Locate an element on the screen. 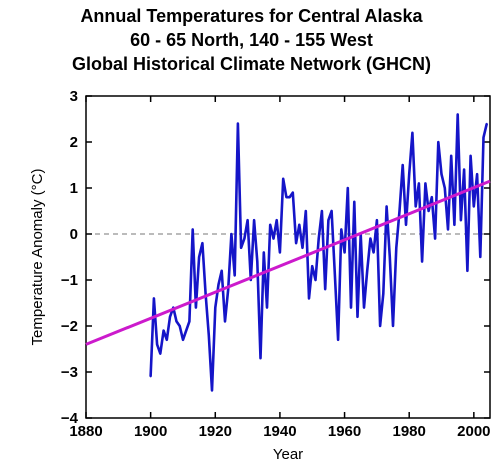 This screenshot has width=503, height=460. x-tick-label: 1980 is located at coordinates (409, 431).